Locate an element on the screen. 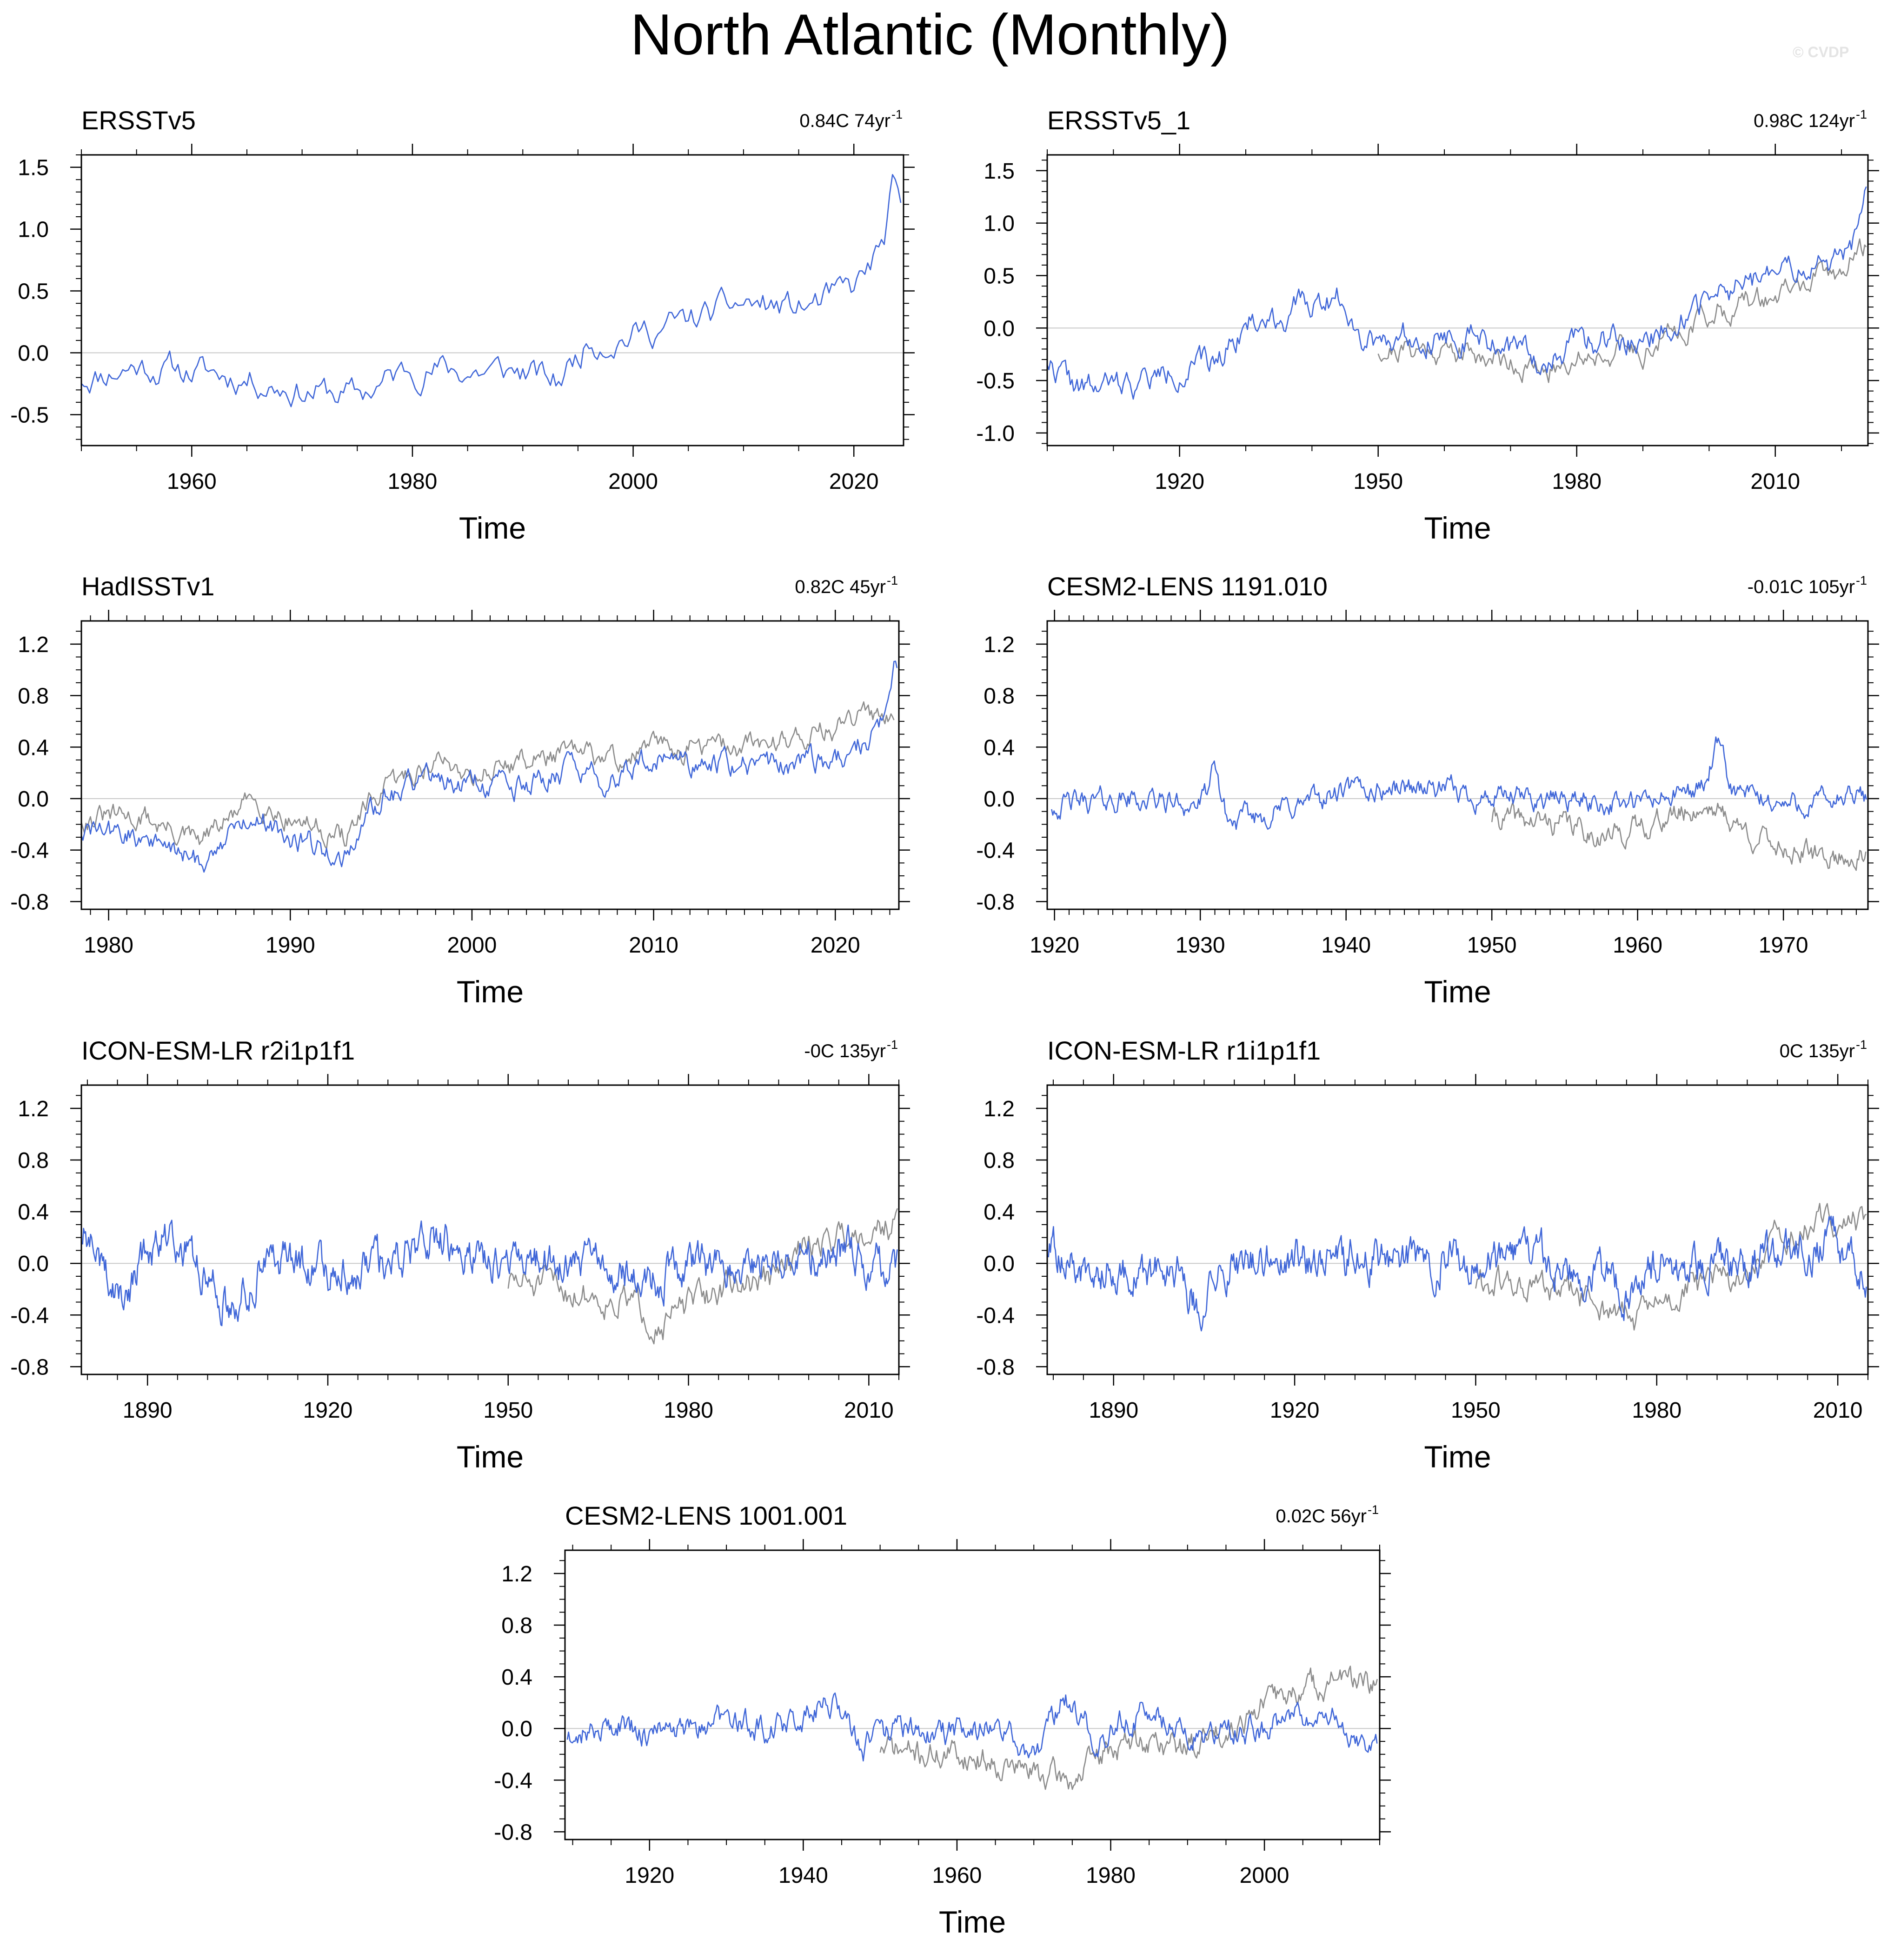  trend-stat: 0C 135yr is located at coordinates (1817, 1051).